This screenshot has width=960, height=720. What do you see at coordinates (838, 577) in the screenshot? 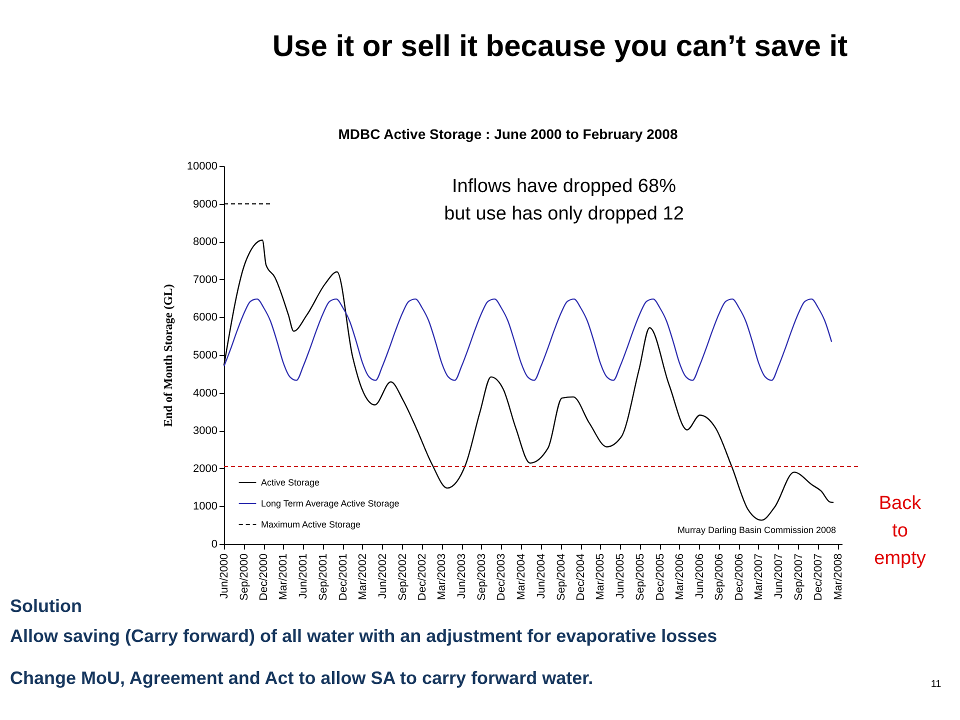
I see `x-tick-label: Mar/2008` at bounding box center [838, 577].